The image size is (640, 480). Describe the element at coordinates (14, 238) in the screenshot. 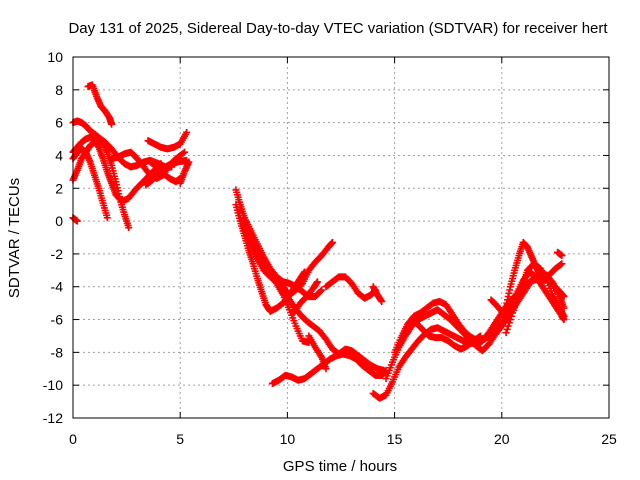

I see `y-axis-label: SDTVAR / TECUs` at that location.